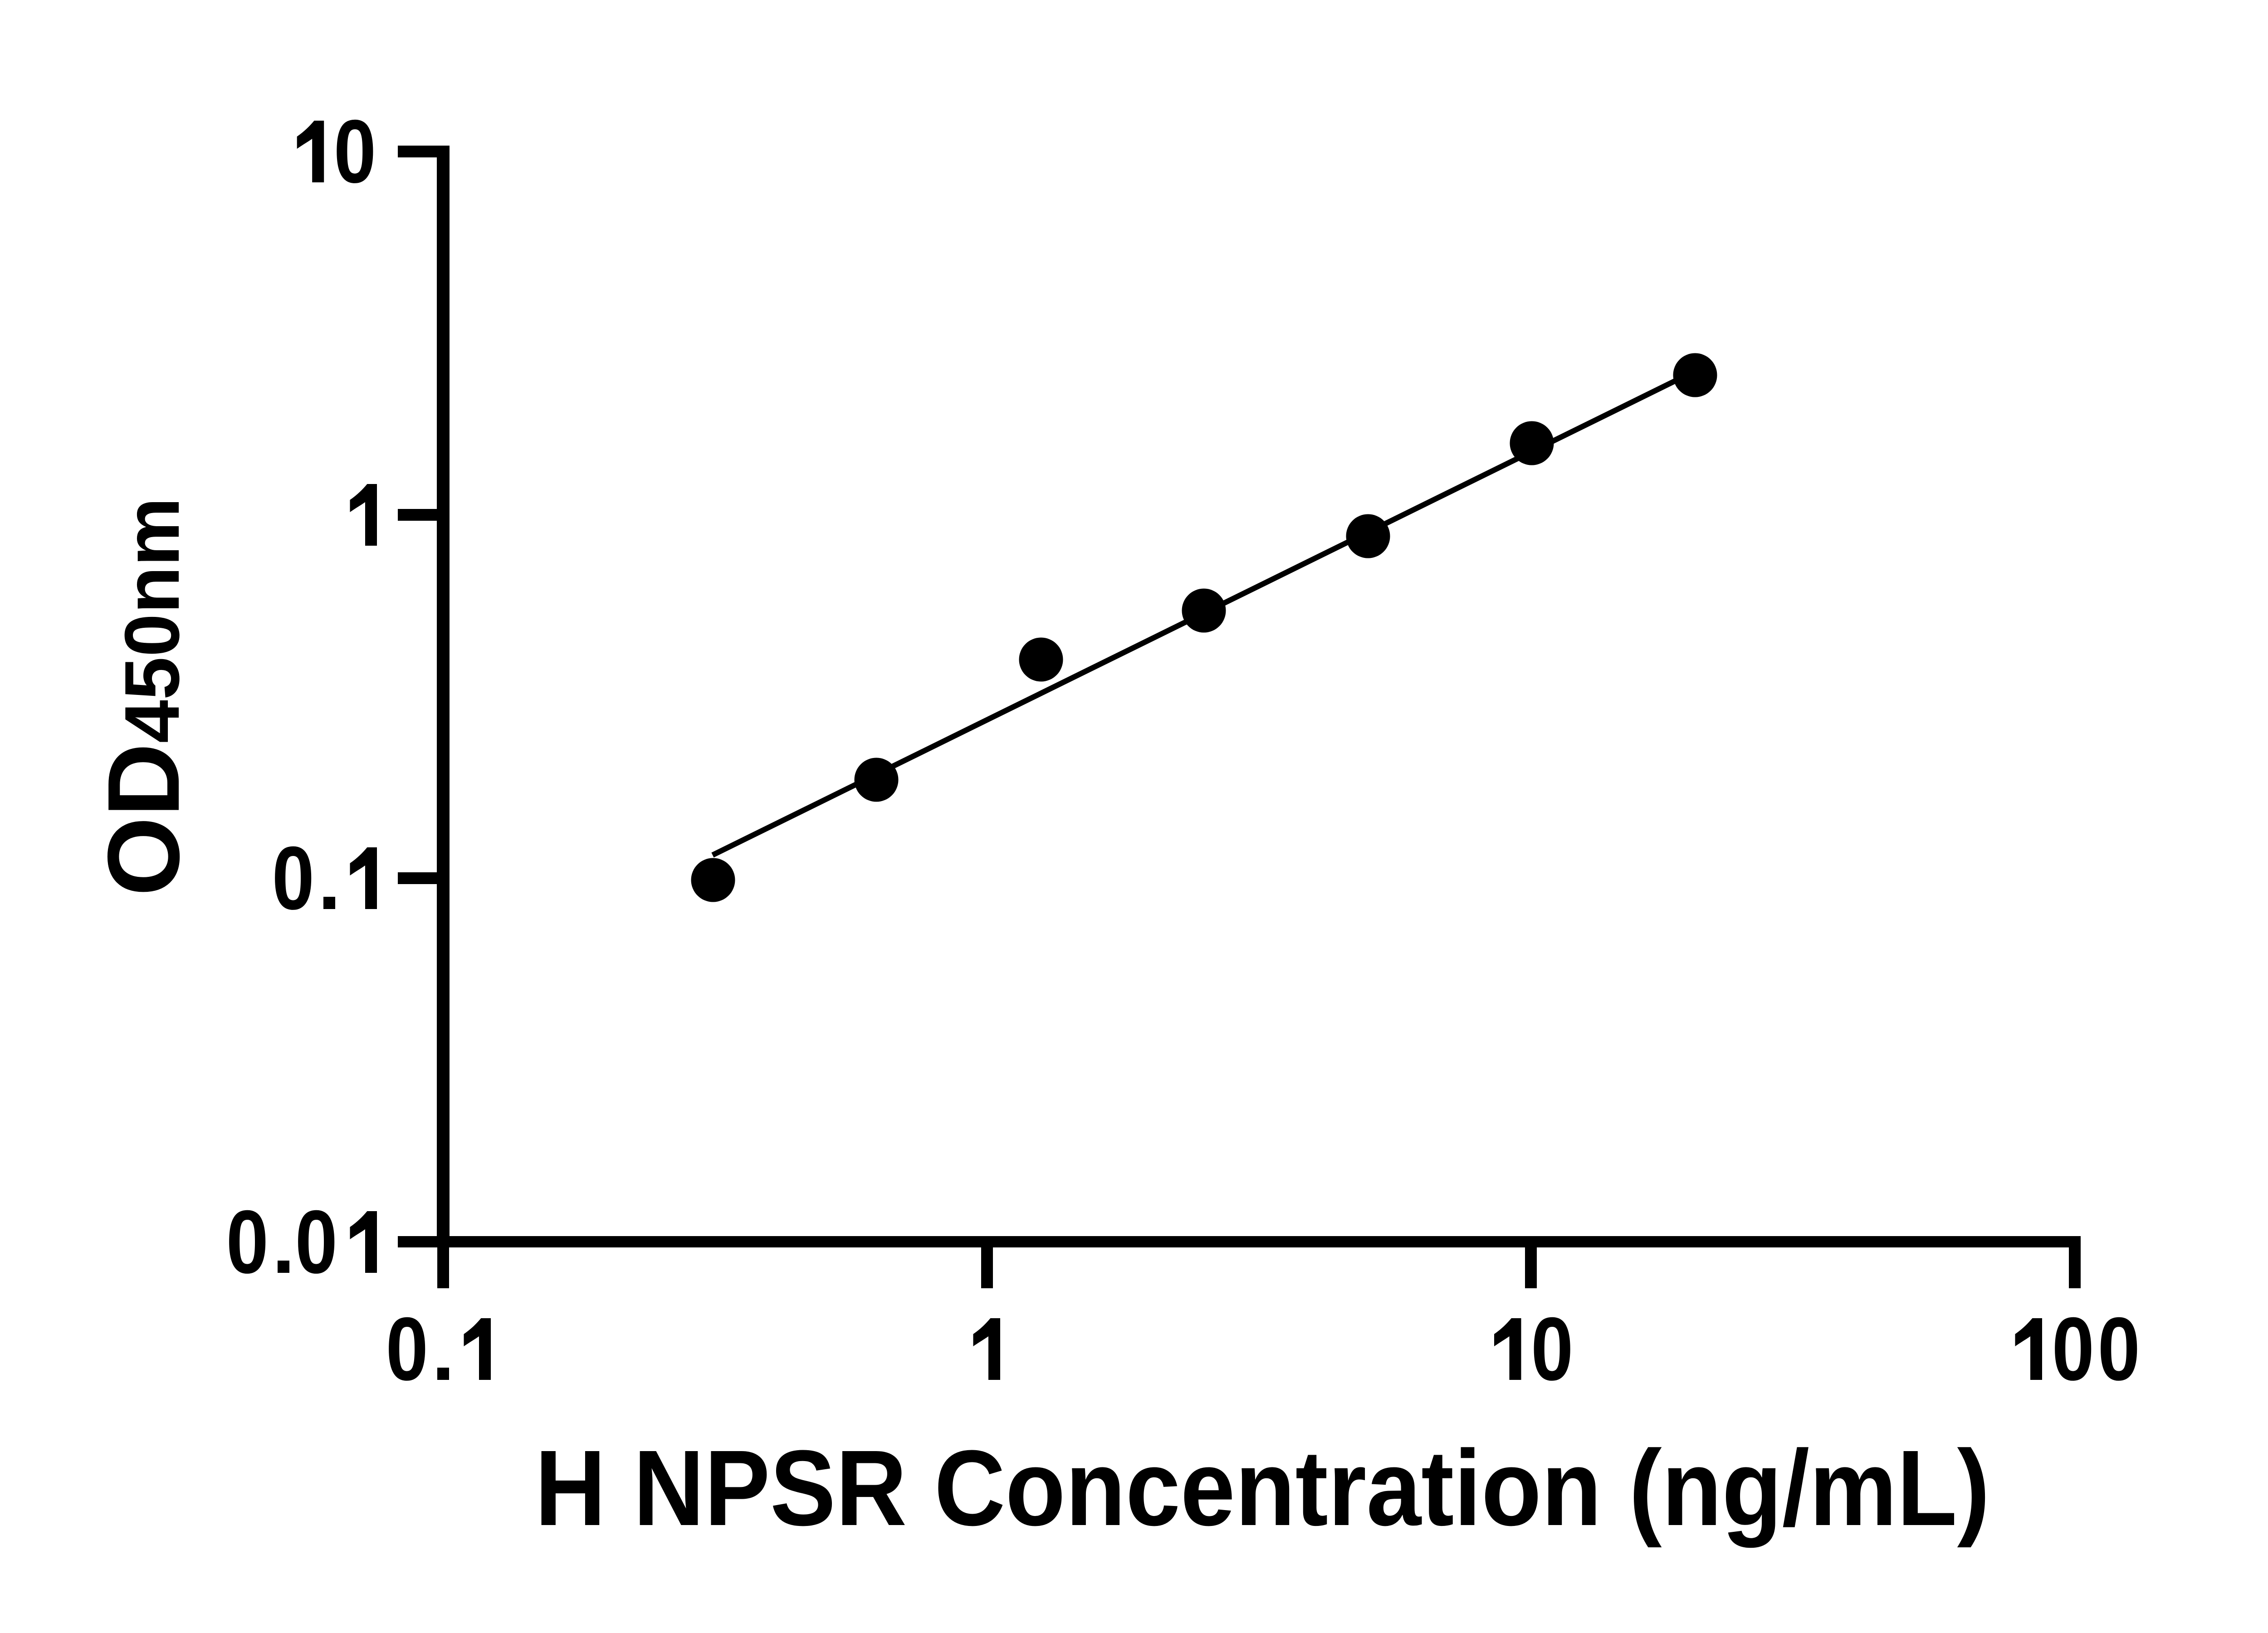  Describe the element at coordinates (1263, 1488) in the screenshot. I see `svg-text: H NPSR Concentration (ng/mL)` at that location.